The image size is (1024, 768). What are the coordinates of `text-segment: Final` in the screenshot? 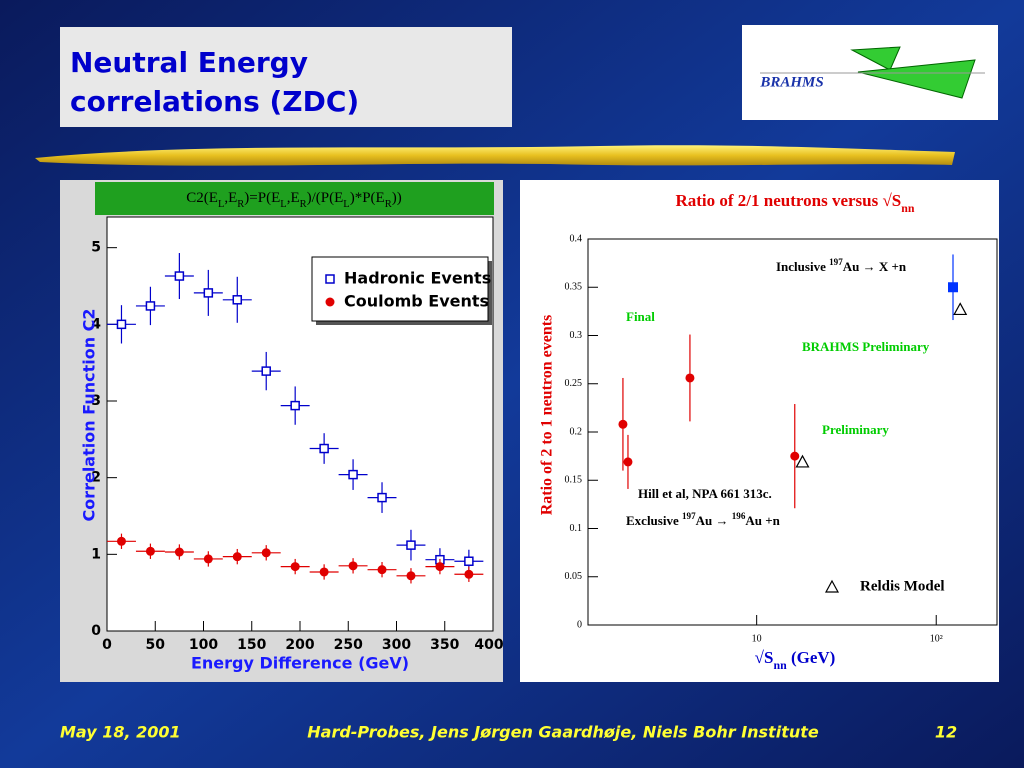 It's located at (640, 316).